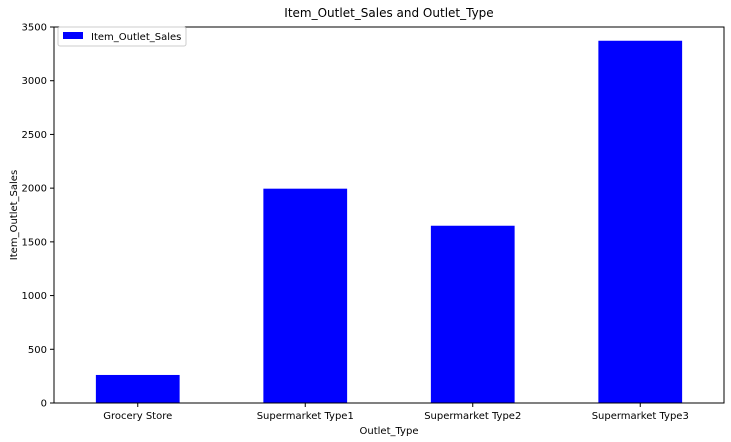 This screenshot has width=731, height=442. I want to click on x-axis-label: Outlet_Type, so click(389, 431).